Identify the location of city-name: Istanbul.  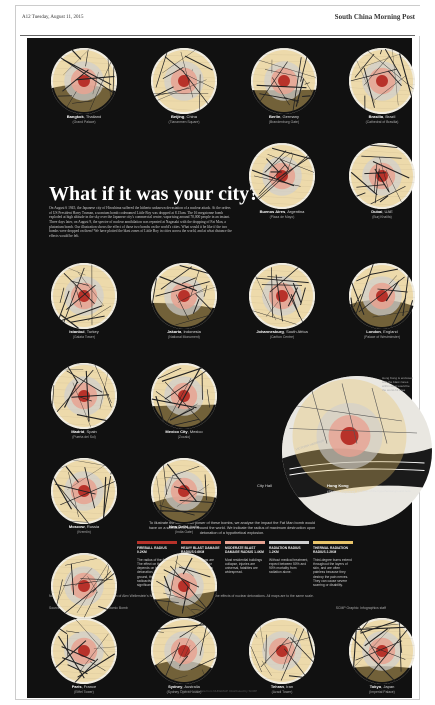
(77, 331).